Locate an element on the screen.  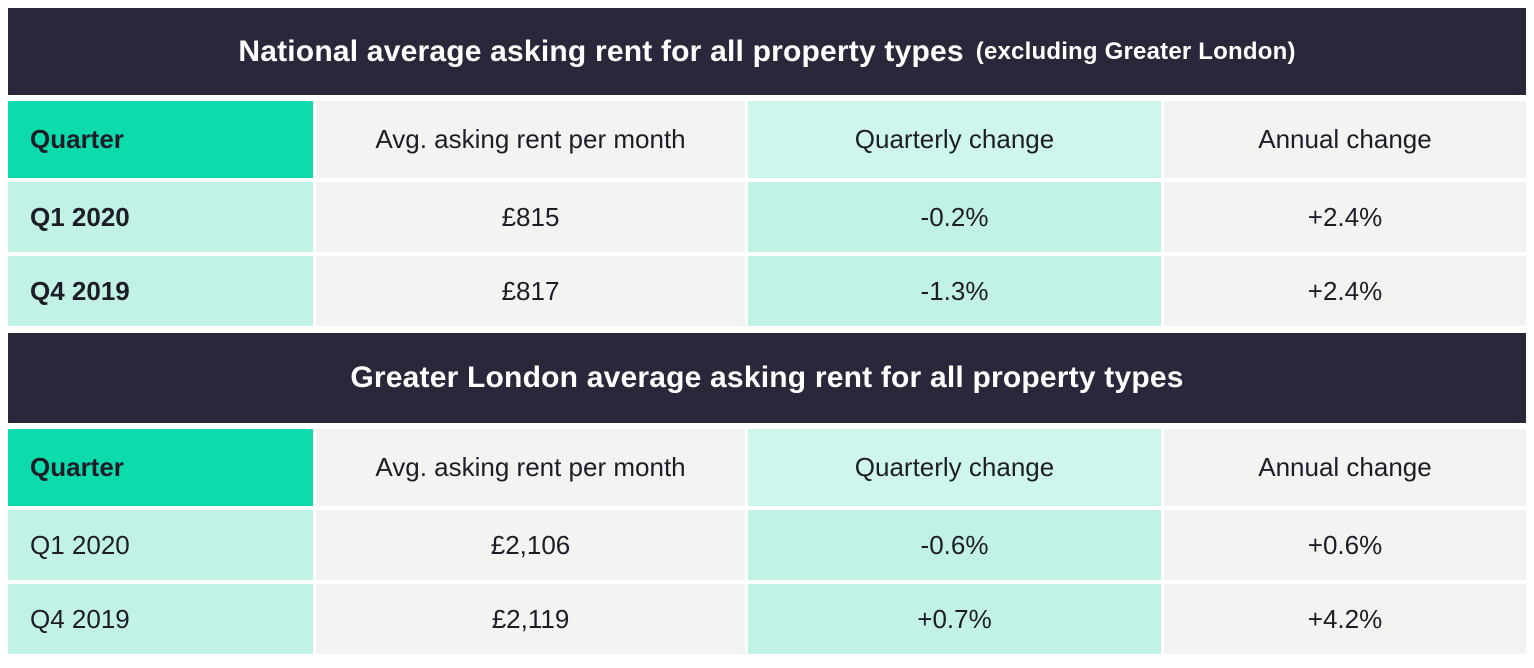
avg-rent-cell: £815 is located at coordinates (530, 217).